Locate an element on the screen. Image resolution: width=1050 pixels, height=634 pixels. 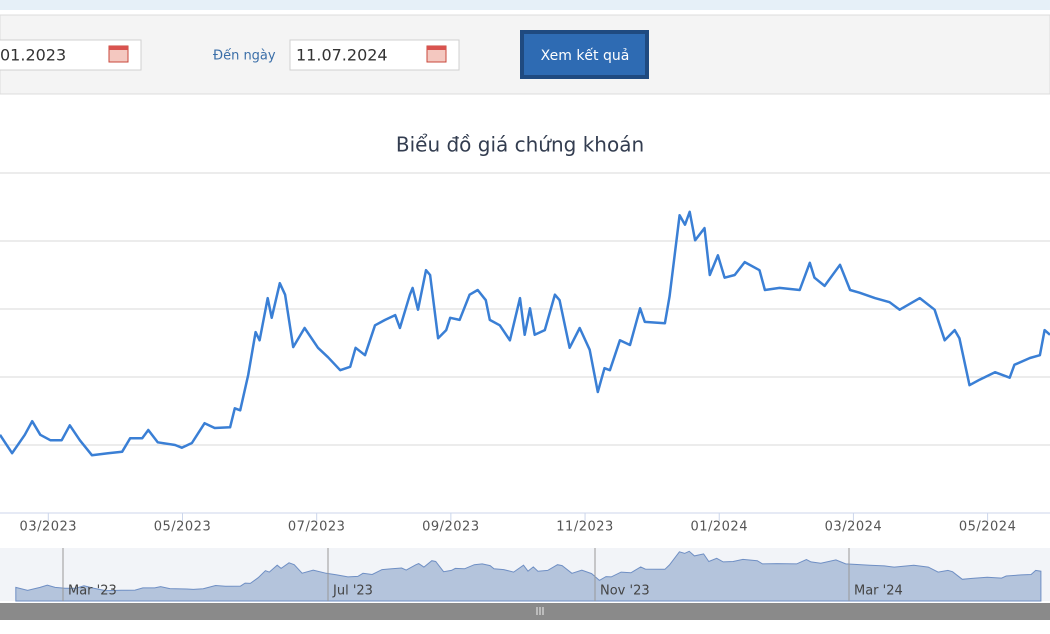
x-tick-label: 09/2023 is located at coordinates (451, 527).